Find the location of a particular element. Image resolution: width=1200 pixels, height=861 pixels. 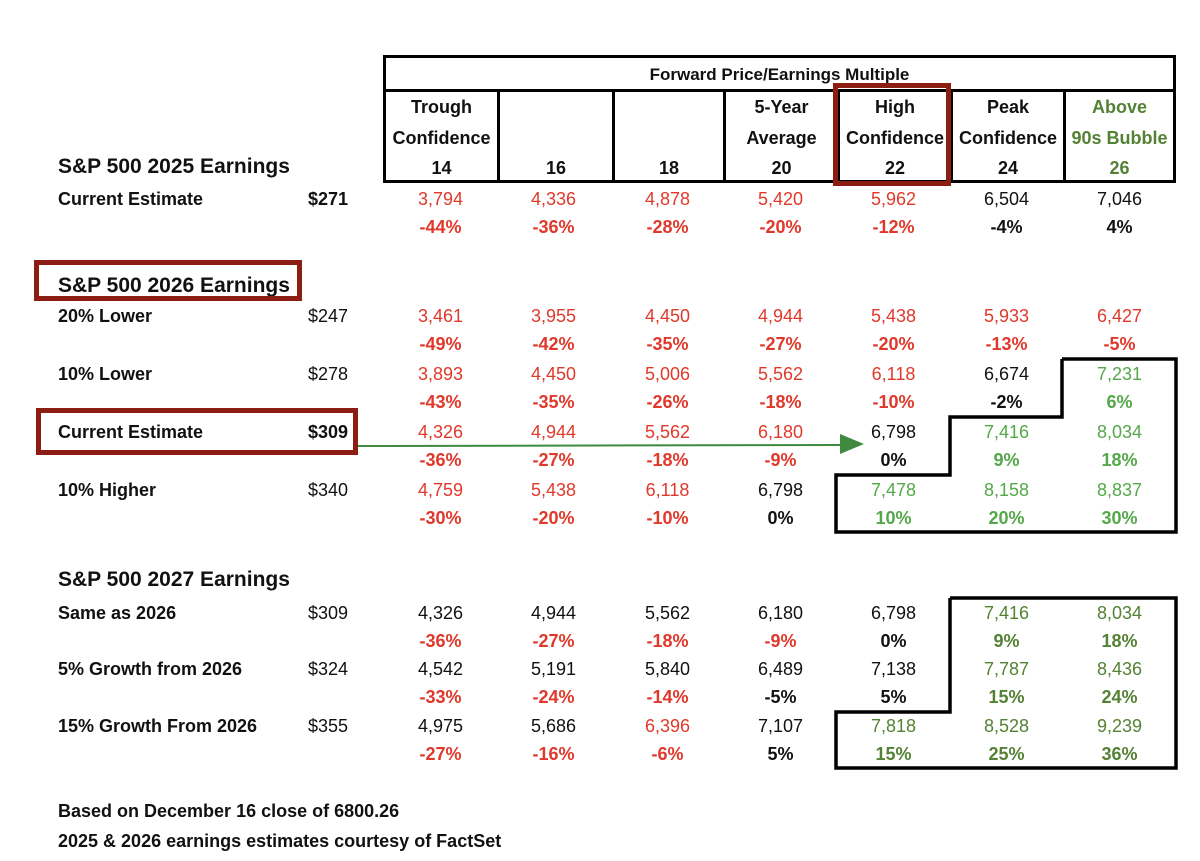

index-level-value: 8,158 is located at coordinates (1006, 490).